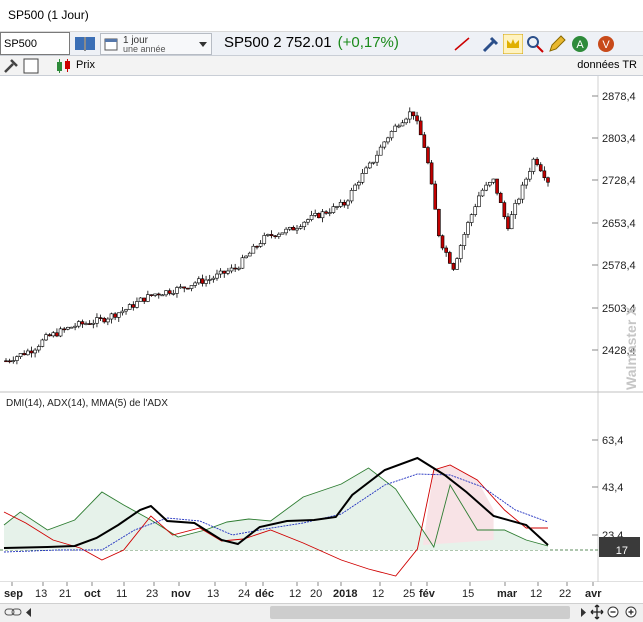  I want to click on symbol-input, so click(35, 43).